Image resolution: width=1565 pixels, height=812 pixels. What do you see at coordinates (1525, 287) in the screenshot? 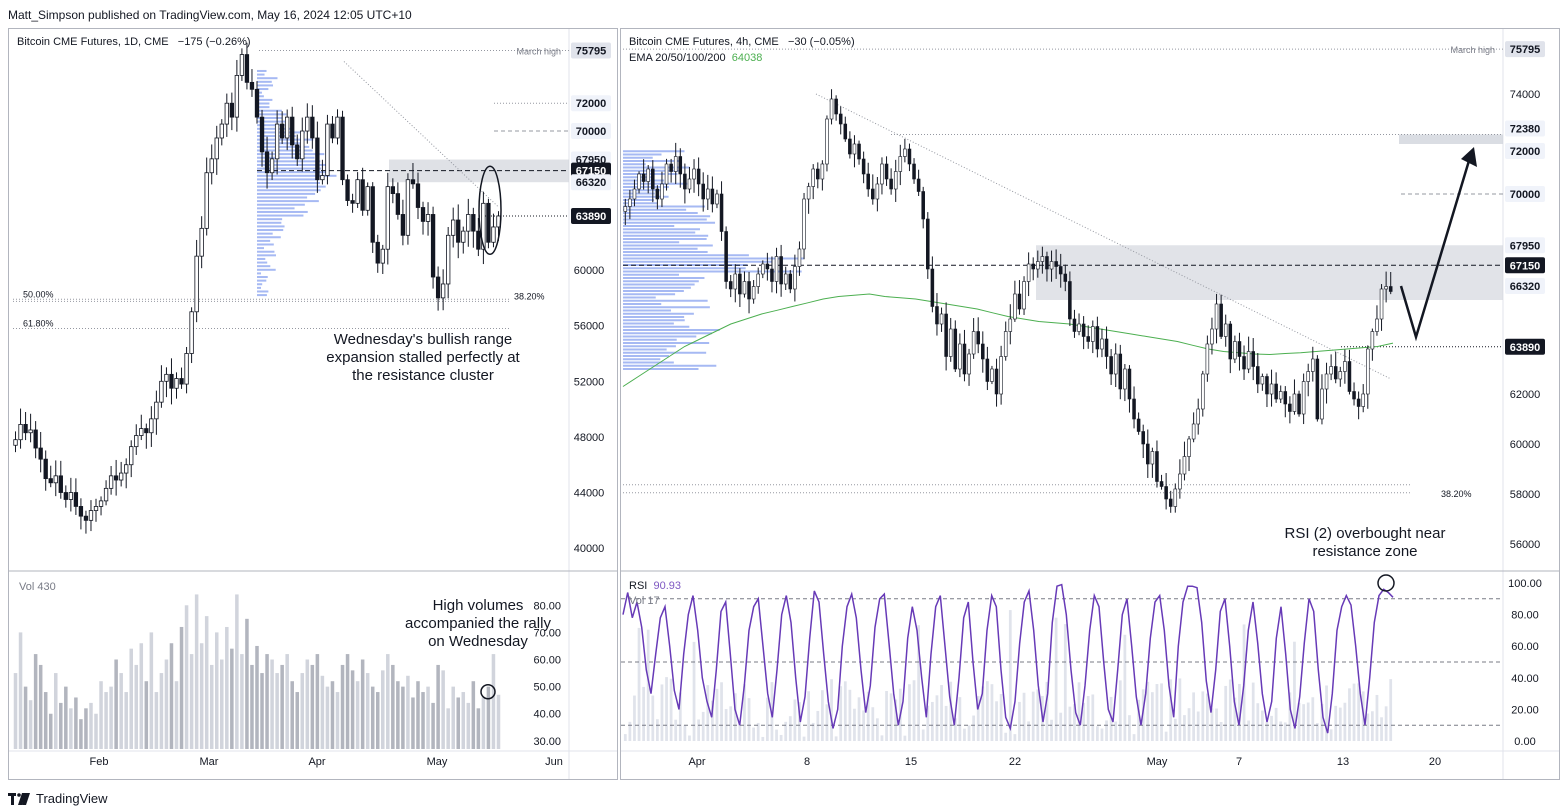
I see `right-price-label-6: 66320` at bounding box center [1525, 287].